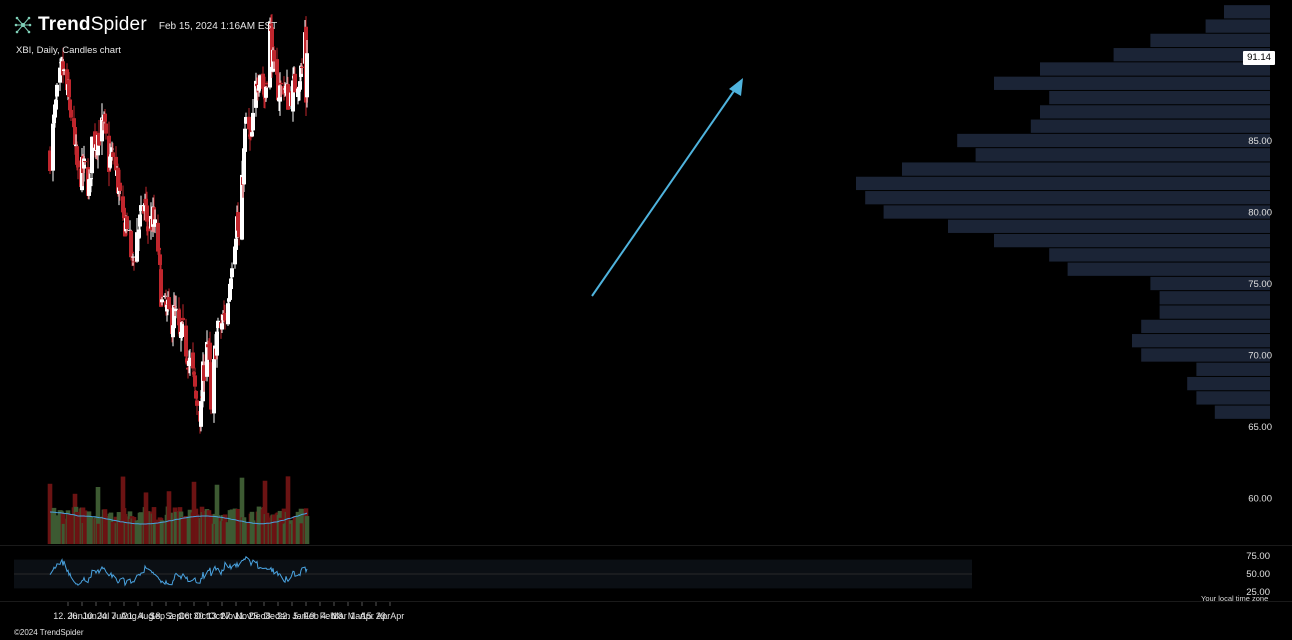 The height and width of the screenshot is (640, 1292). Describe the element at coordinates (334, 616) in the screenshot. I see `x-tick-label: 4. Mar` at that location.